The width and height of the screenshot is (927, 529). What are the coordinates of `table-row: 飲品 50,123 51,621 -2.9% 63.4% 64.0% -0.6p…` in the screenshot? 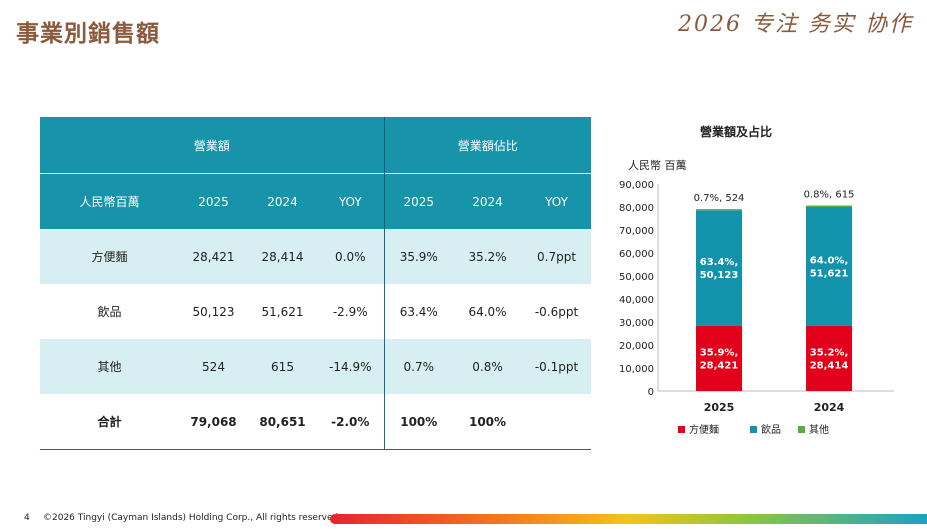 It's located at (315, 311).